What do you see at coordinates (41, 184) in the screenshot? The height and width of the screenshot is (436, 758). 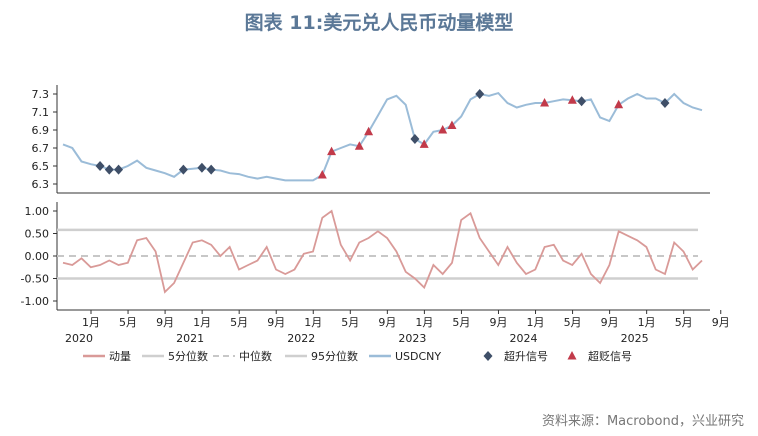 I see `top-y-tick-label: 6.3` at bounding box center [41, 184].